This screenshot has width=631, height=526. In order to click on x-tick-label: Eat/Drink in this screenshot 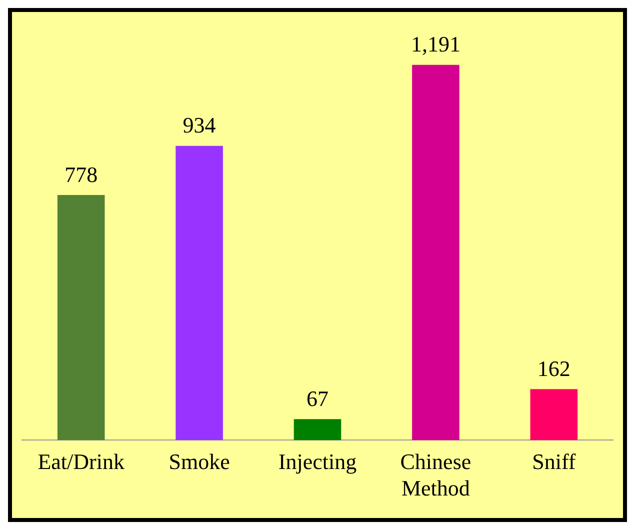, I will do `click(81, 461)`.